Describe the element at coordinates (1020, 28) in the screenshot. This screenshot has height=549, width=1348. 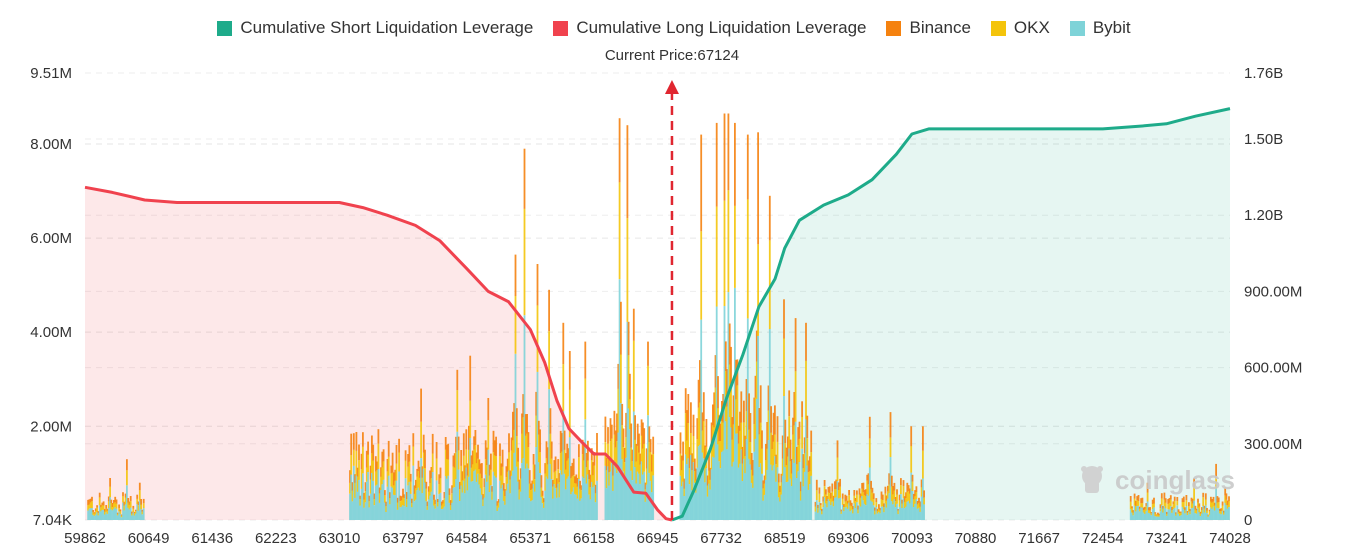
I see `legend-item-okx: OKX` at that location.